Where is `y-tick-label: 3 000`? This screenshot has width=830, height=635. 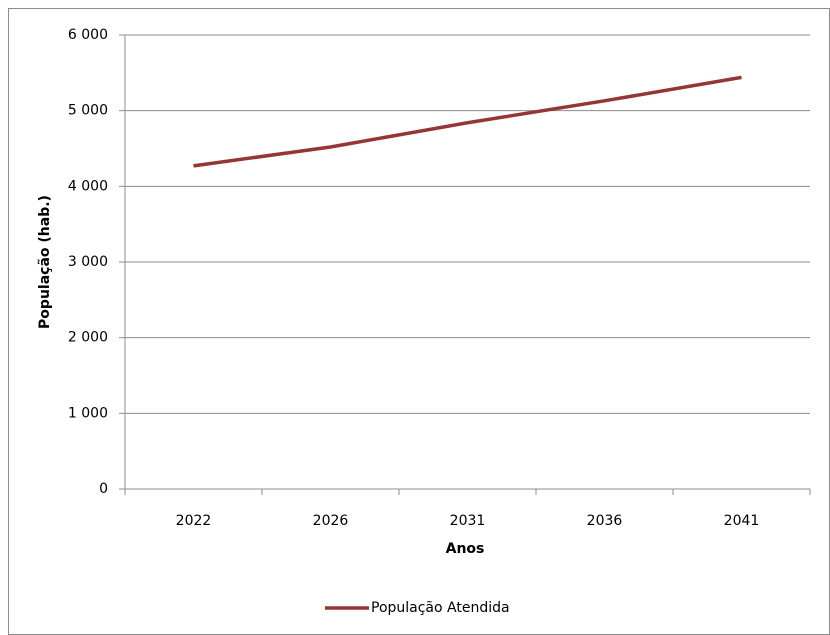 y-tick-label: 3 000 is located at coordinates (88, 262).